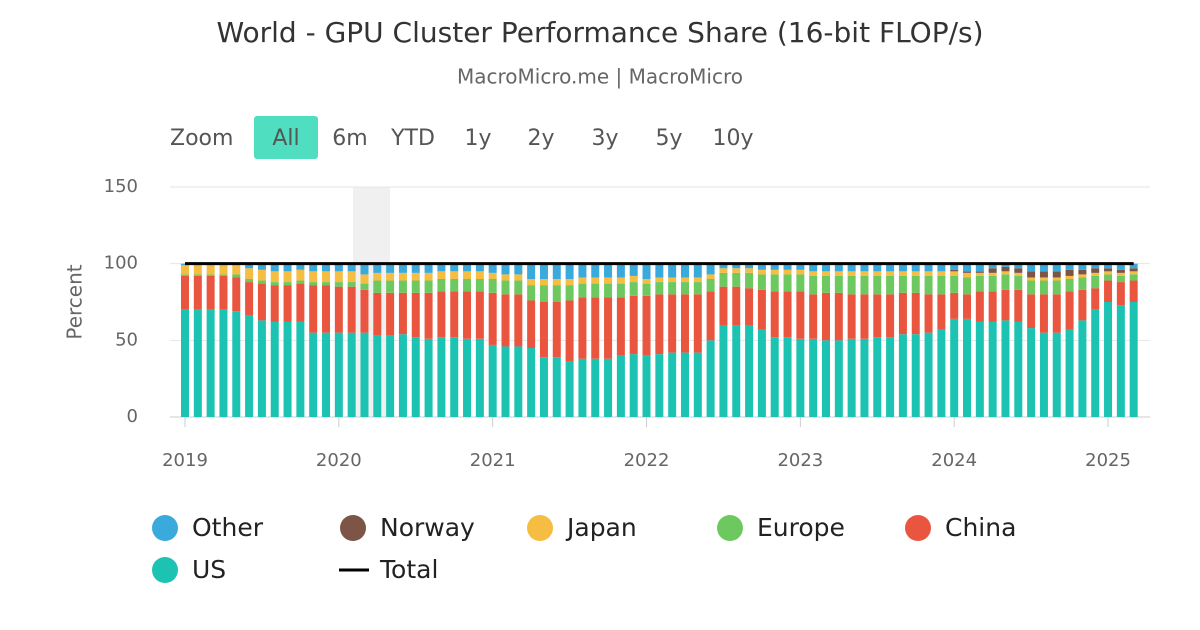 The width and height of the screenshot is (1200, 630). I want to click on zoom-button: 5y, so click(668, 138).